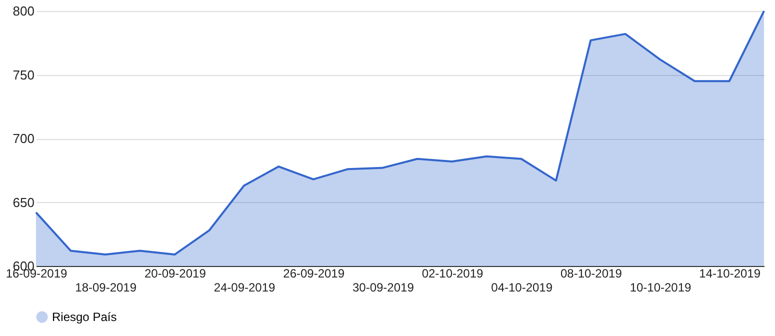  Describe the element at coordinates (23, 11) in the screenshot. I see `y-tick-label: 800` at that location.